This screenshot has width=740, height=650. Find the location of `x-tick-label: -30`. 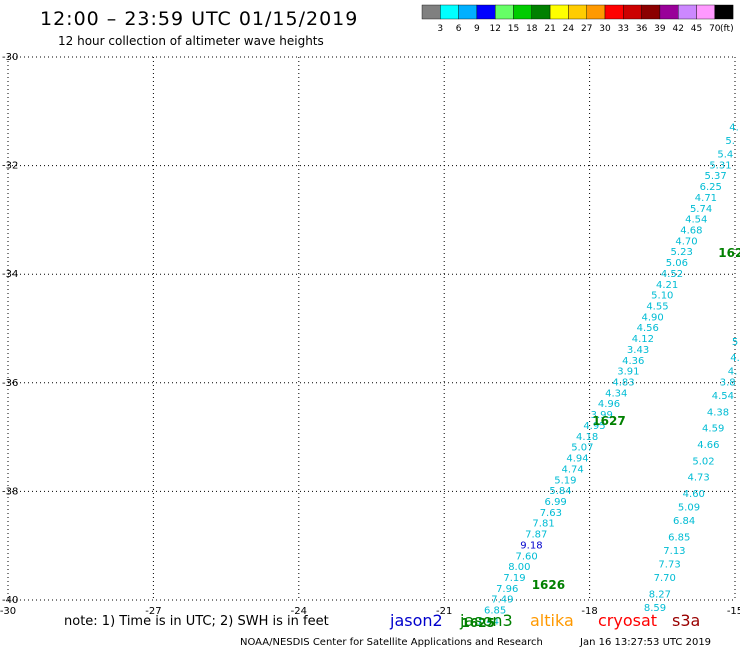

x-tick-label: -30 is located at coordinates (8, 611).